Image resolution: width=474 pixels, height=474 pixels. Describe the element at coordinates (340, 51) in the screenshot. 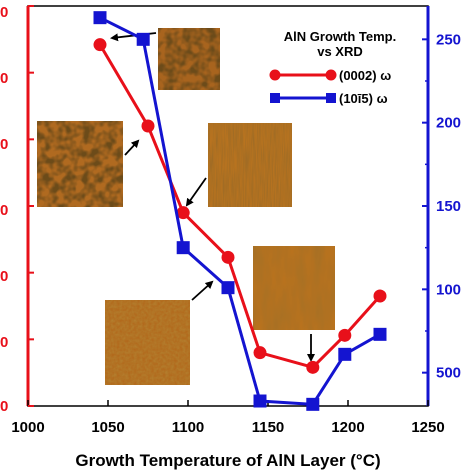

I see `legend-title-line2: vs XRD` at that location.